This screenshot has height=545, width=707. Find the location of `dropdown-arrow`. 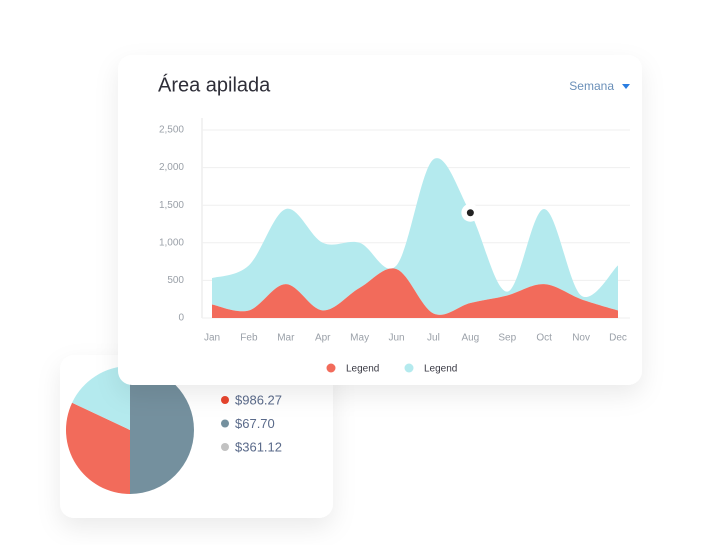

dropdown-arrow is located at coordinates (626, 86).